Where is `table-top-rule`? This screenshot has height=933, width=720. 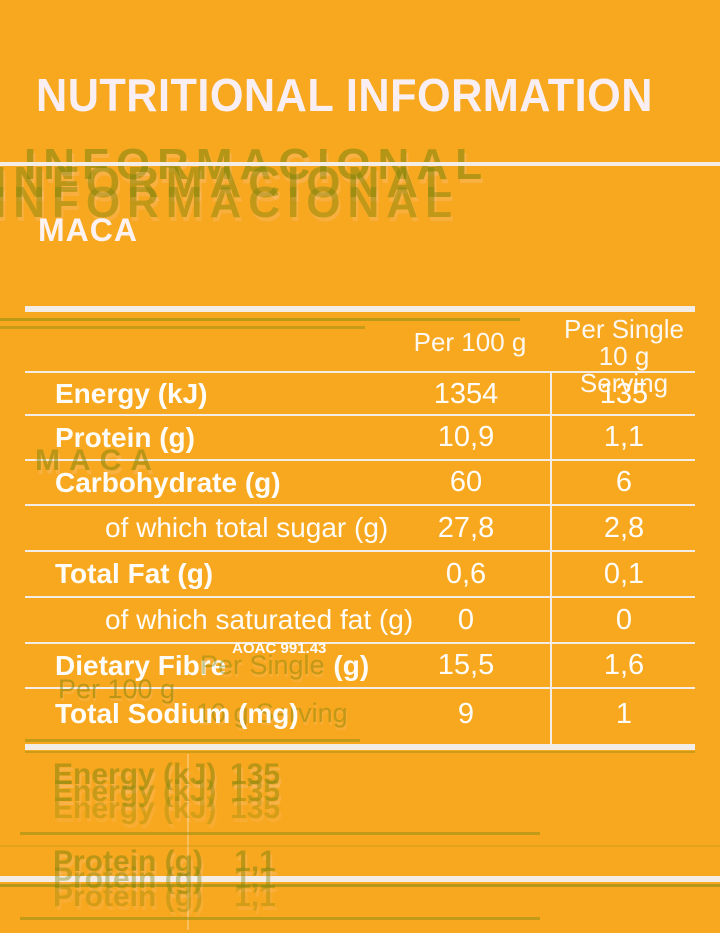
table-top-rule is located at coordinates (360, 309).